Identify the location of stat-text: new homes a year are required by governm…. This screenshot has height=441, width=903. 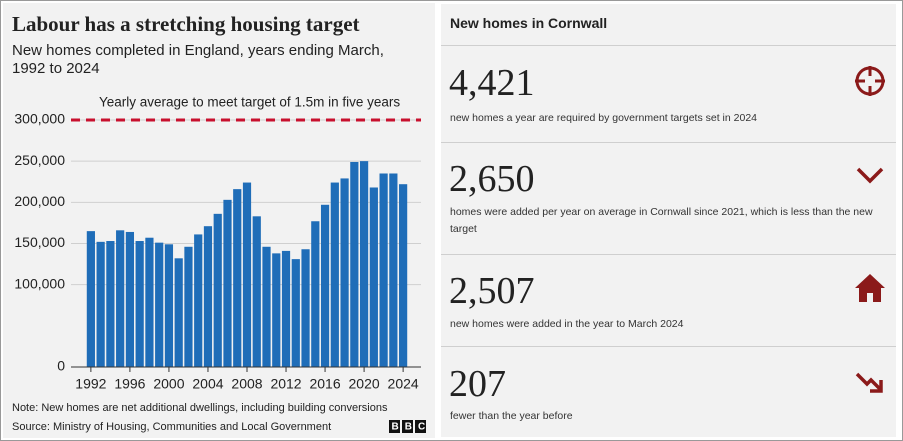
(604, 118).